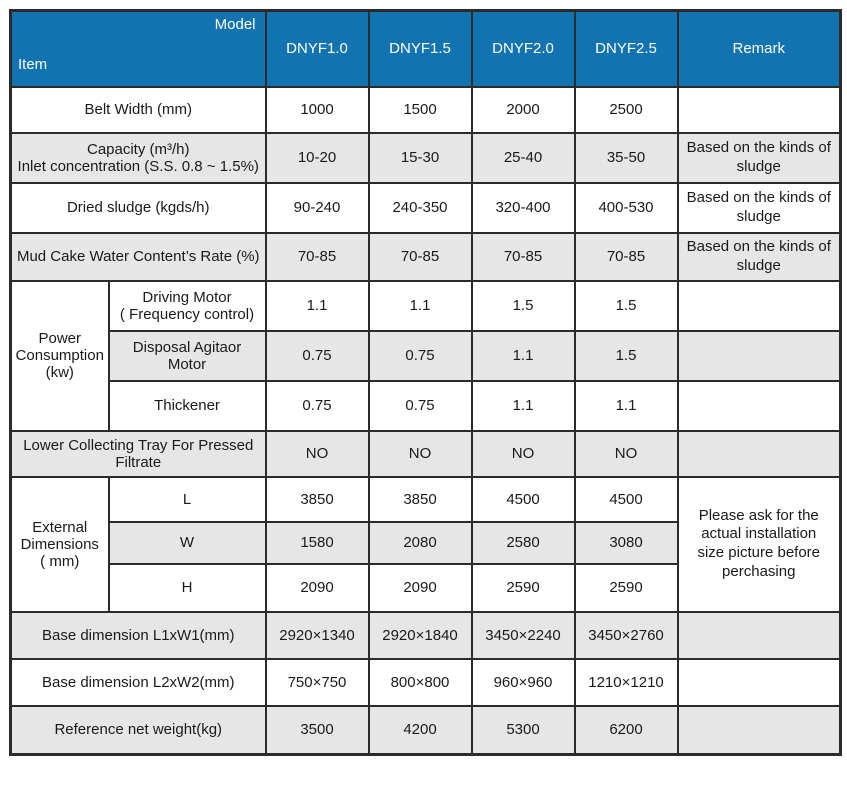  I want to click on power-consumption-group-label: Power Consumption (kw), so click(59, 355).